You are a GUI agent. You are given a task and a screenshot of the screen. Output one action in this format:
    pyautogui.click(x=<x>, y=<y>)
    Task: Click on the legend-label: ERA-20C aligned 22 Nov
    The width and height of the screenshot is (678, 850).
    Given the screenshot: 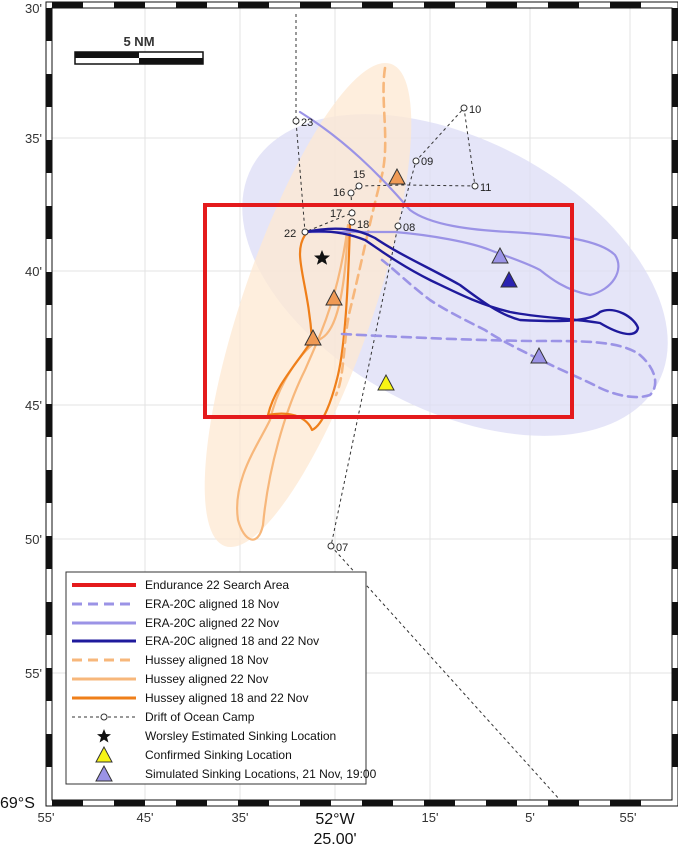 What is the action you would take?
    pyautogui.click(x=212, y=623)
    